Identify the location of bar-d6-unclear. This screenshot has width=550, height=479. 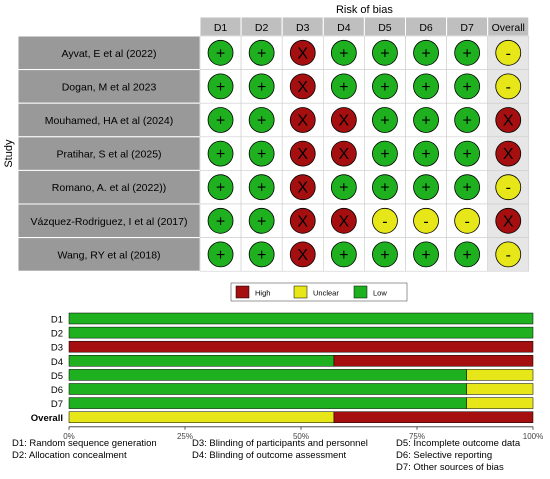
(500, 389).